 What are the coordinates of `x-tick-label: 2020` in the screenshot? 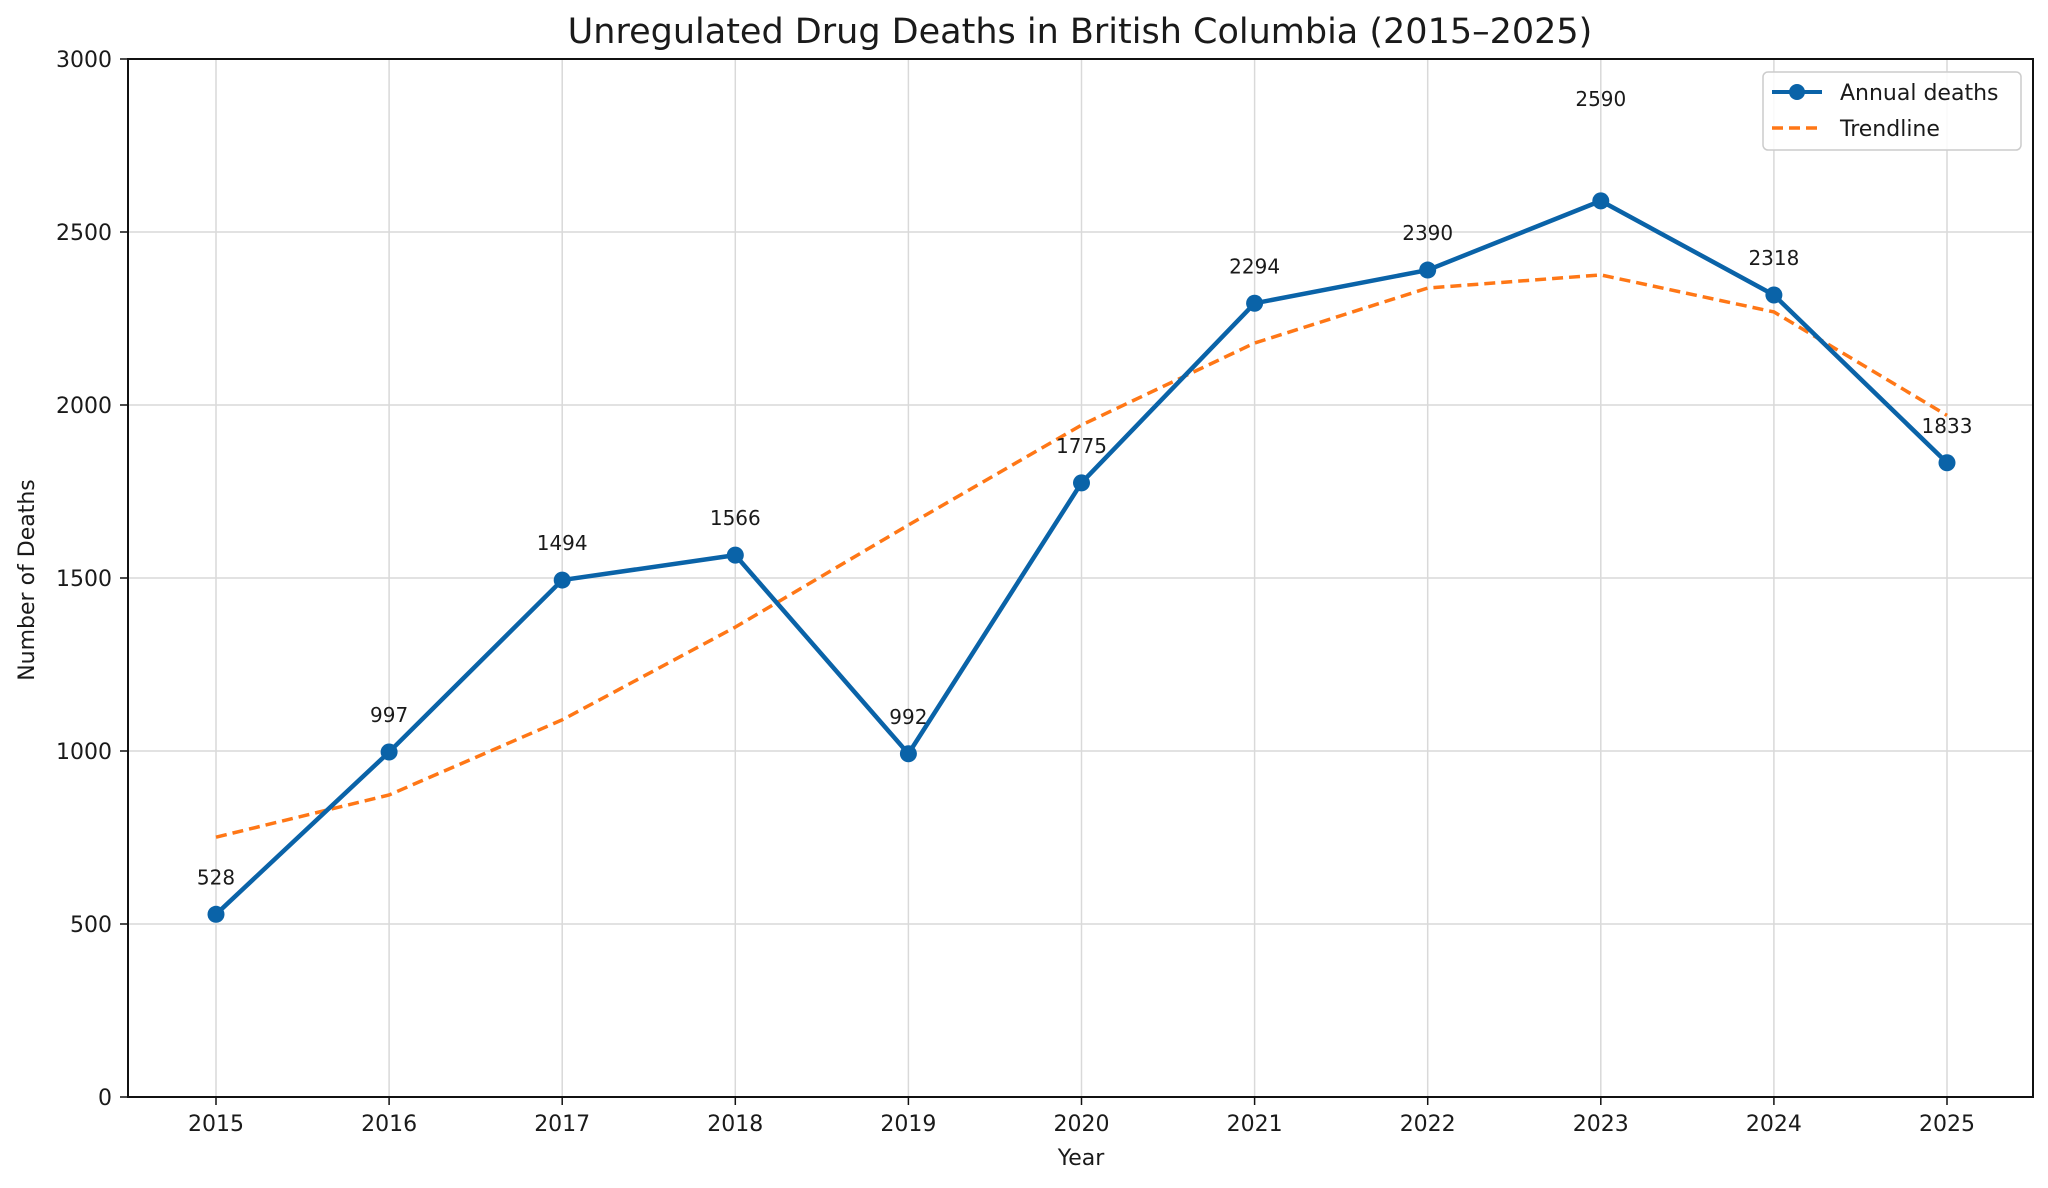 It's located at (1082, 1124).